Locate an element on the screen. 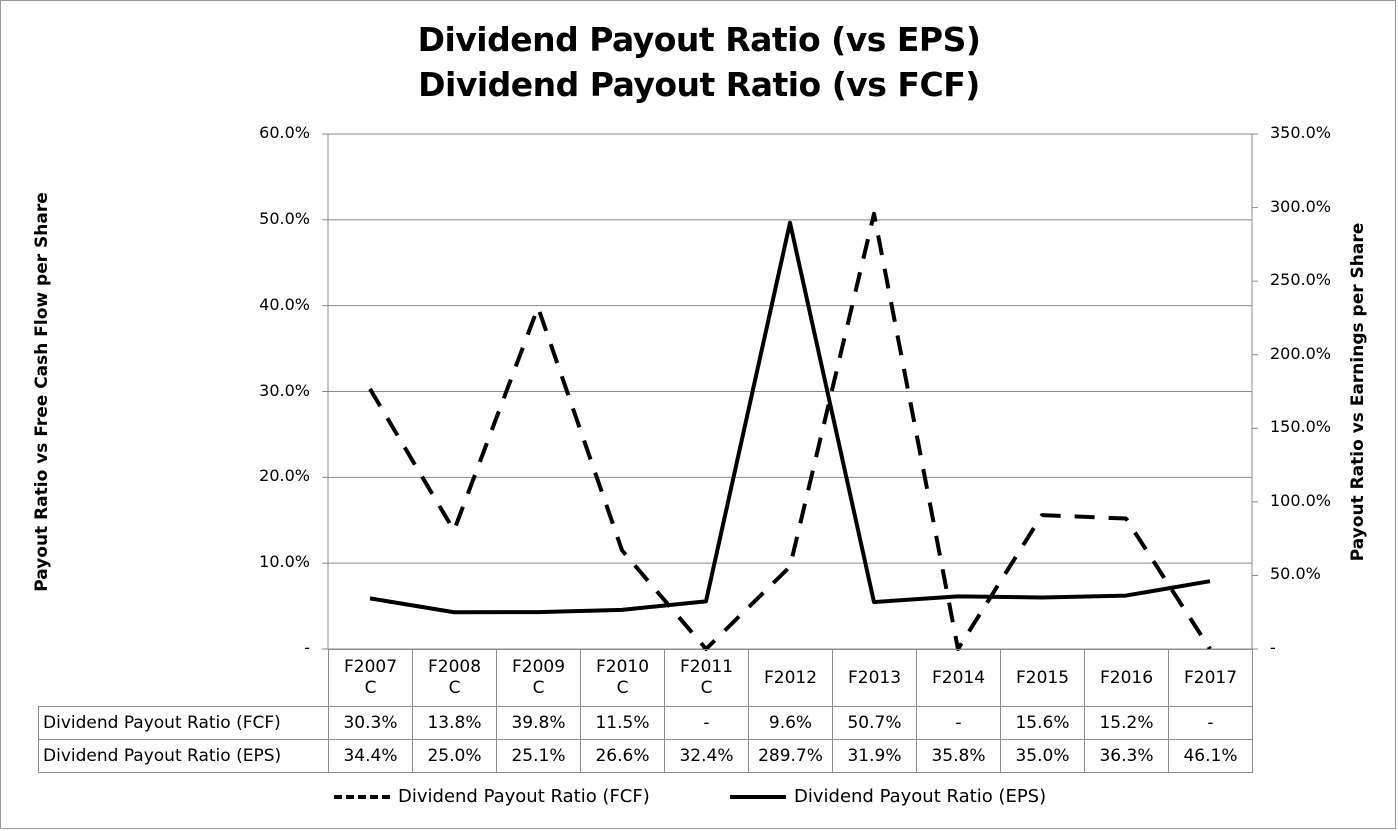 The width and height of the screenshot is (1398, 831). category-label-line: F2014 is located at coordinates (958, 677).